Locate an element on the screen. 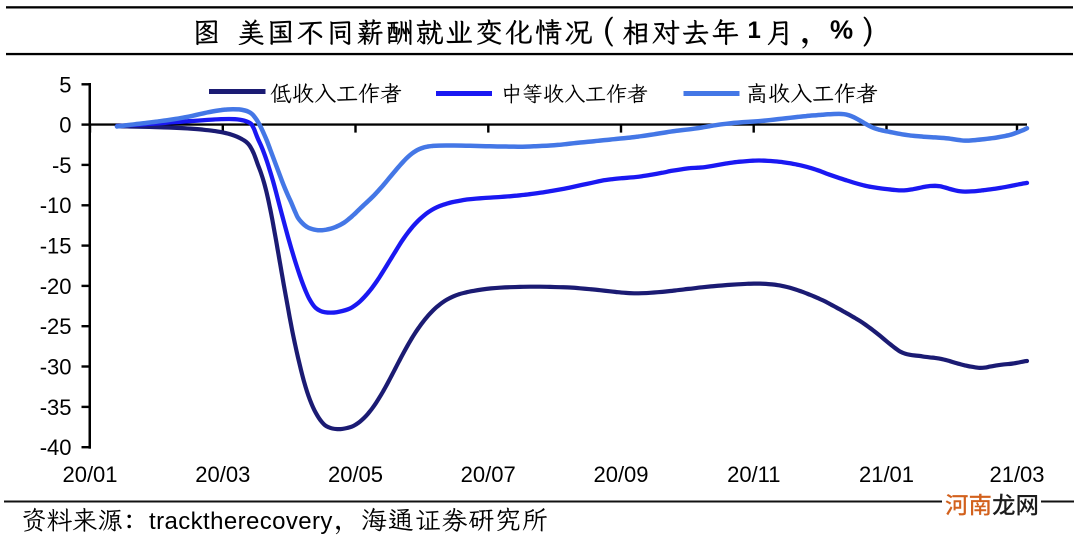 Image resolution: width=1080 pixels, height=538 pixels. svg-text: 21/01 is located at coordinates (886, 474).